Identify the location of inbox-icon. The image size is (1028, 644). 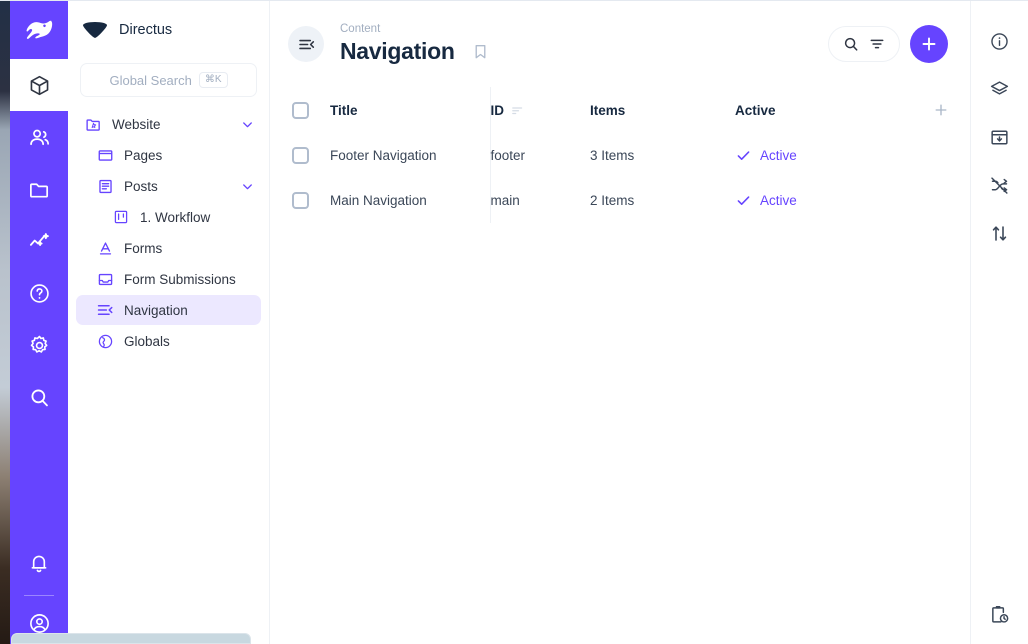
(105, 279).